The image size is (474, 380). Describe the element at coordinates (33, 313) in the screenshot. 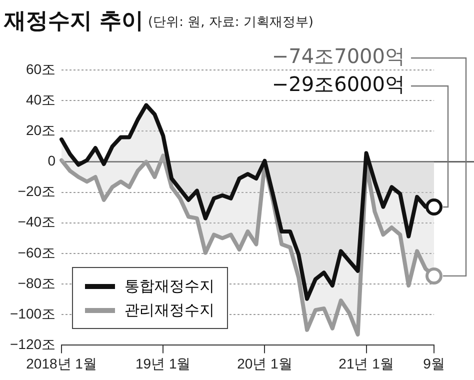

I see `y-tick-label: −100조` at that location.